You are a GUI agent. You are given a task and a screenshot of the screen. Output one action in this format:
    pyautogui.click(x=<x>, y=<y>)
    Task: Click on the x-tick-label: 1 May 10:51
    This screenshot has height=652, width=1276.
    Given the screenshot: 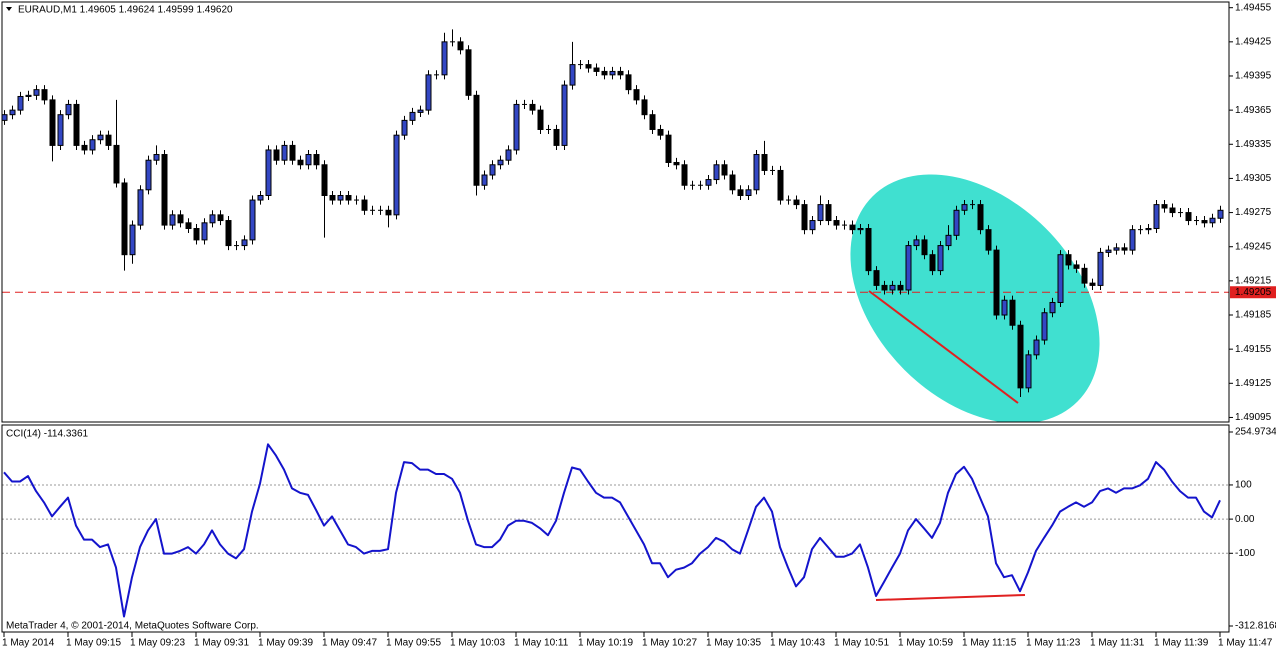 What is the action you would take?
    pyautogui.click(x=861, y=643)
    